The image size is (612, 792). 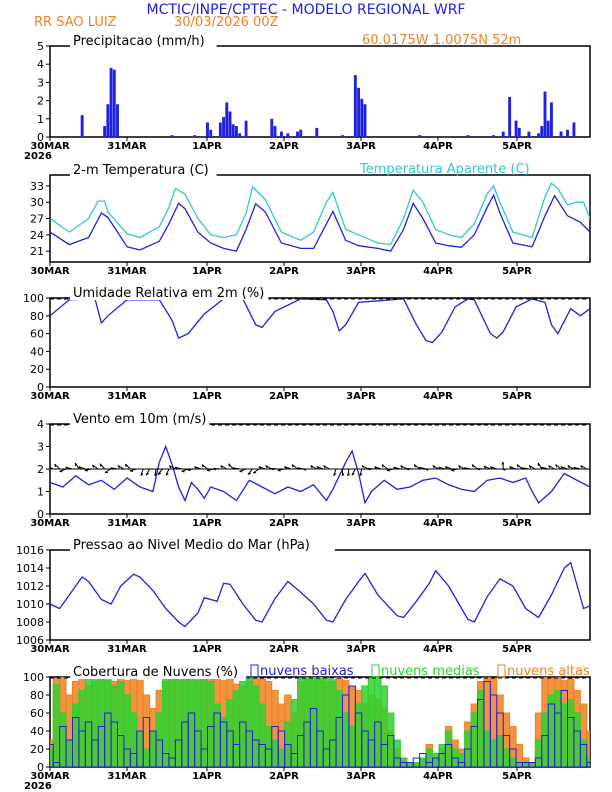 What do you see at coordinates (40, 64) in the screenshot?
I see `y-tick-label: 4` at bounding box center [40, 64].